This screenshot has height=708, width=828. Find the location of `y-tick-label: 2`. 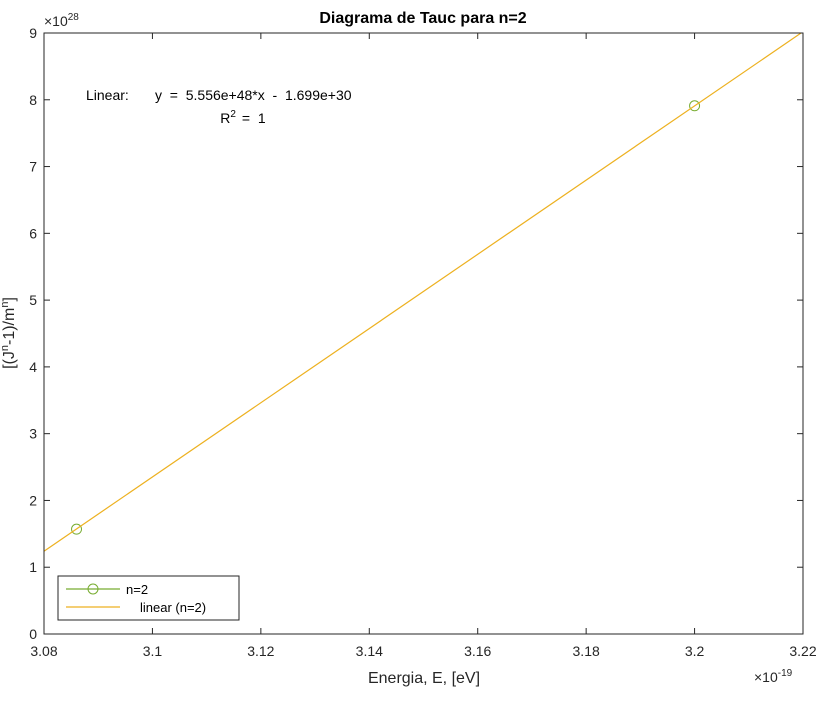

y-tick-label: 2 is located at coordinates (33, 500).